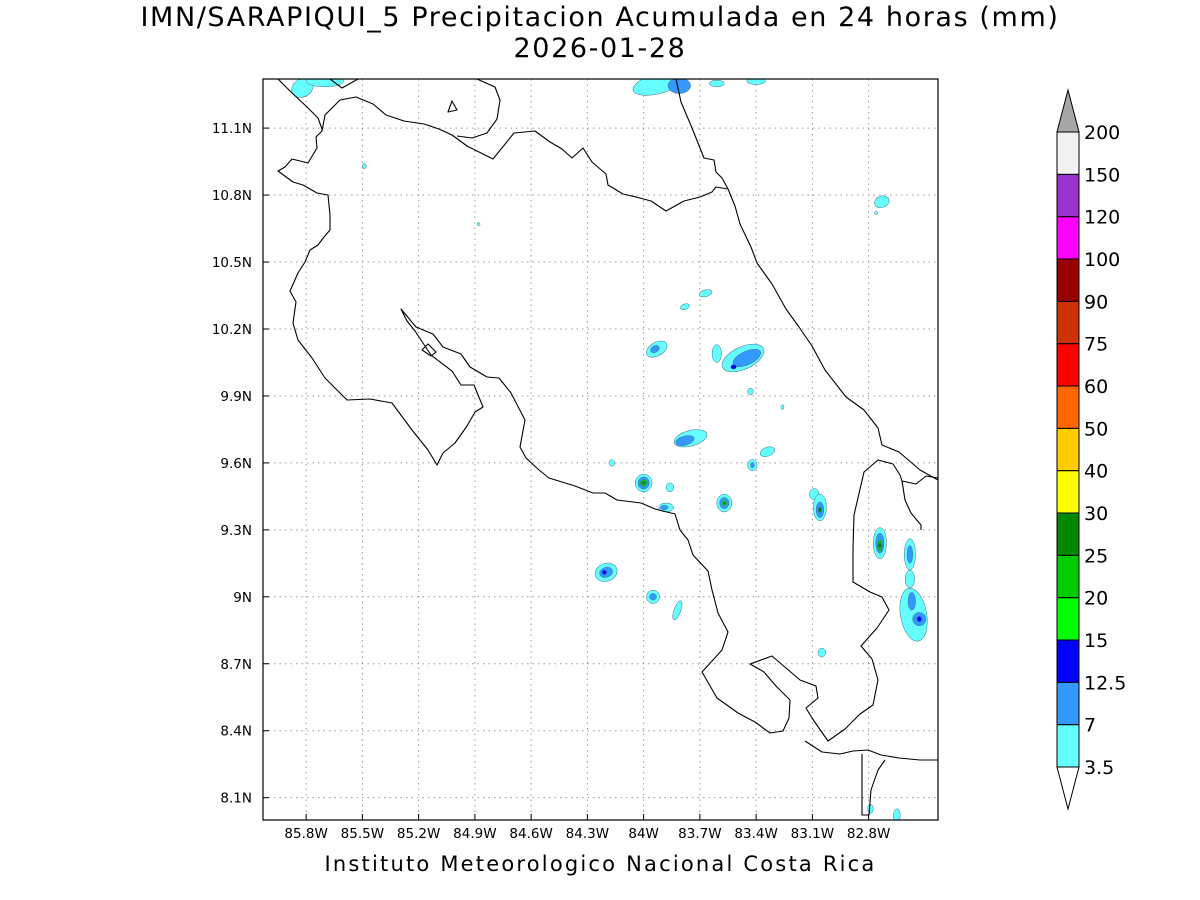  I want to click on colorbar-label: 7, so click(1090, 726).